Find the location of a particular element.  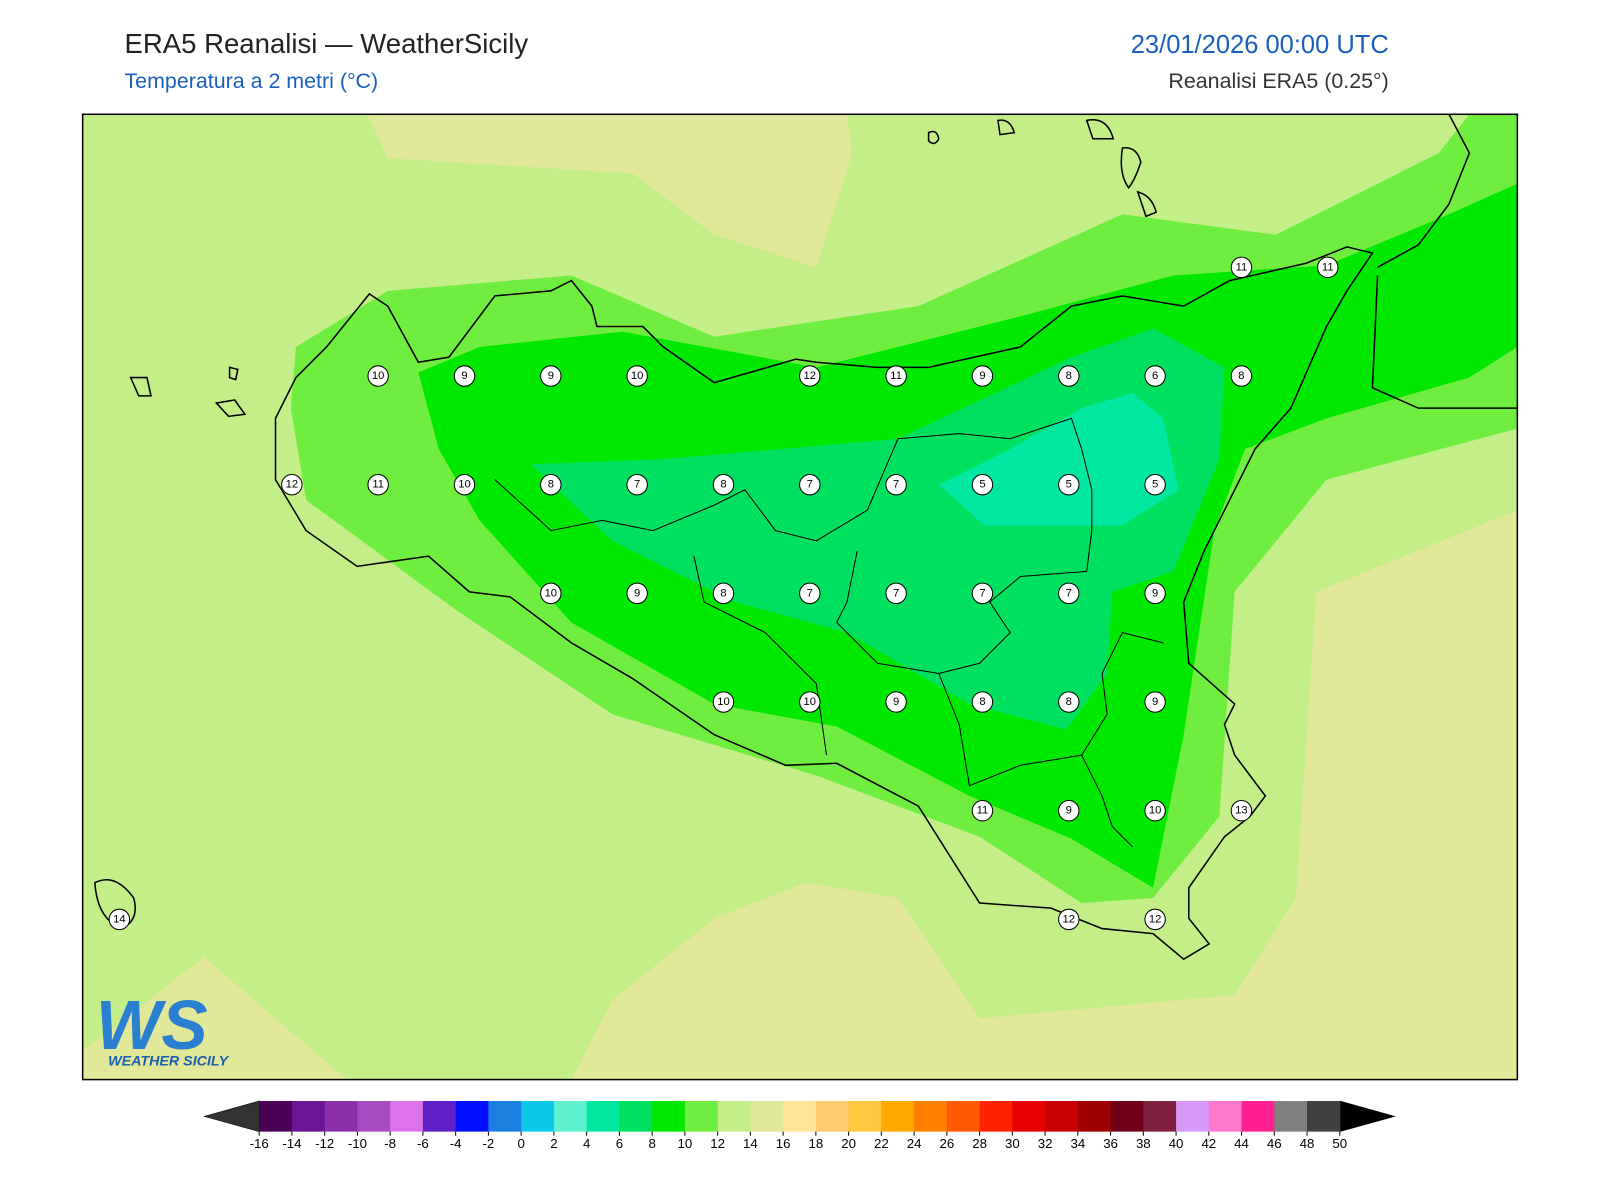

colorbar-tick-label: 34 is located at coordinates (1077, 1143).